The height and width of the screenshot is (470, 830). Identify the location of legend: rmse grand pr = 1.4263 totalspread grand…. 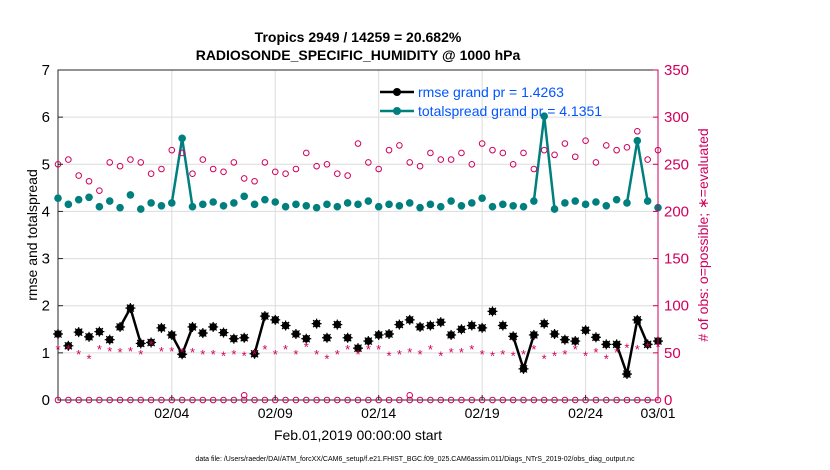
(491, 101).